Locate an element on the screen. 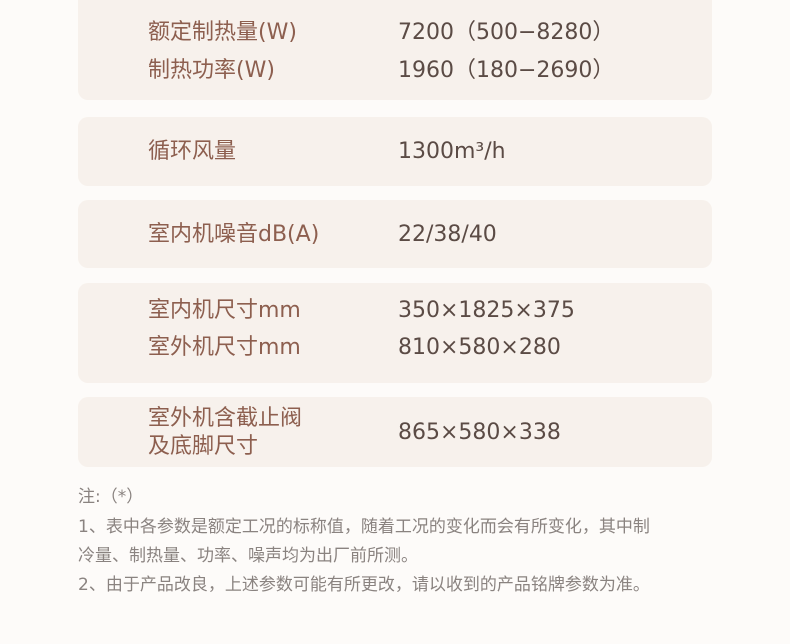 The width and height of the screenshot is (790, 644). row-value: 1960（180−2690） is located at coordinates (506, 70).